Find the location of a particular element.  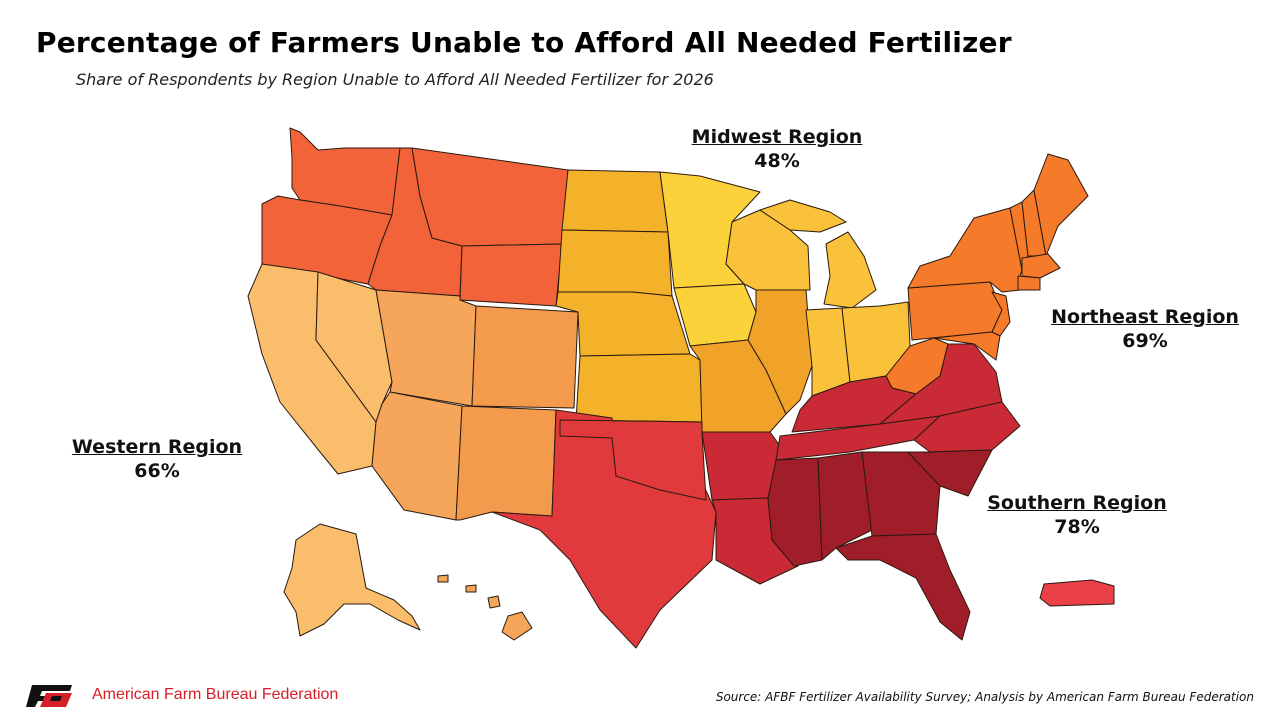

state-south-dakota is located at coordinates (615, 263).